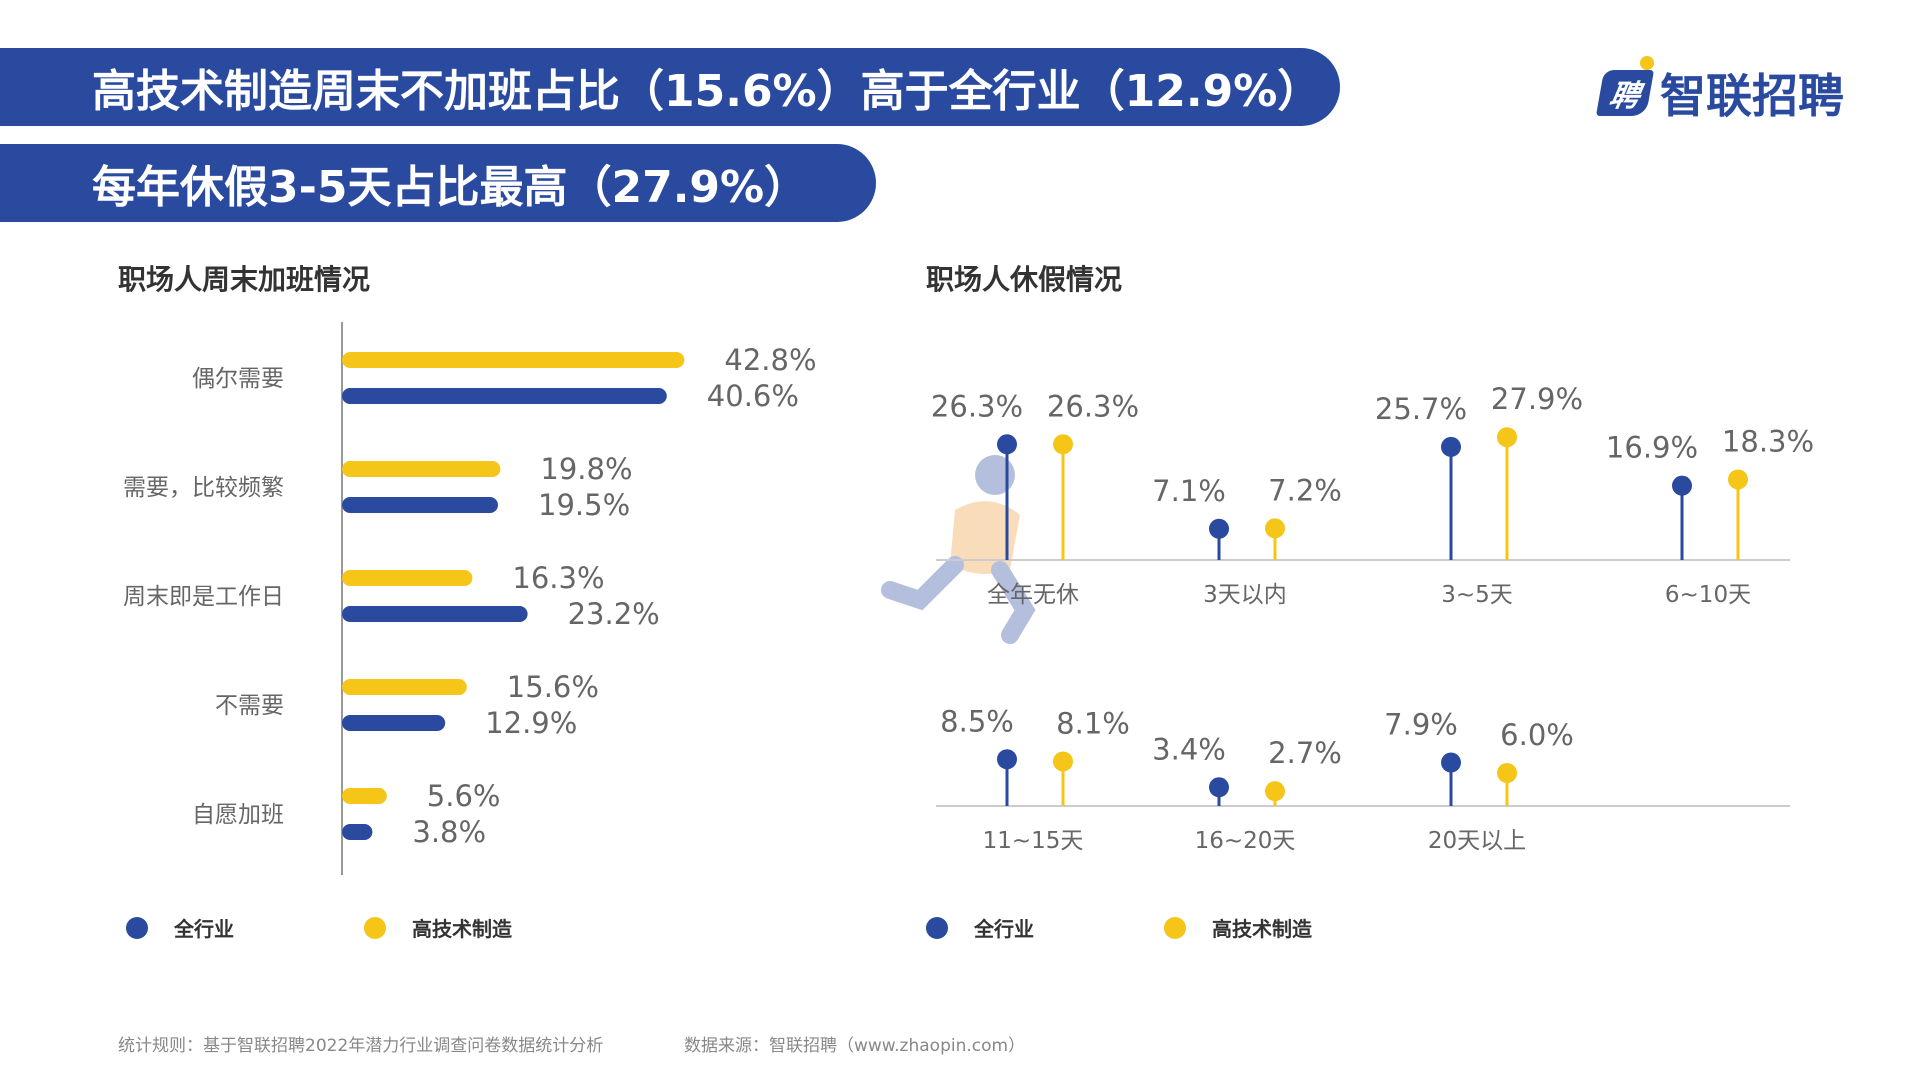 The height and width of the screenshot is (1080, 1918). I want to click on logo-text: 智联招聘, so click(1752, 96).